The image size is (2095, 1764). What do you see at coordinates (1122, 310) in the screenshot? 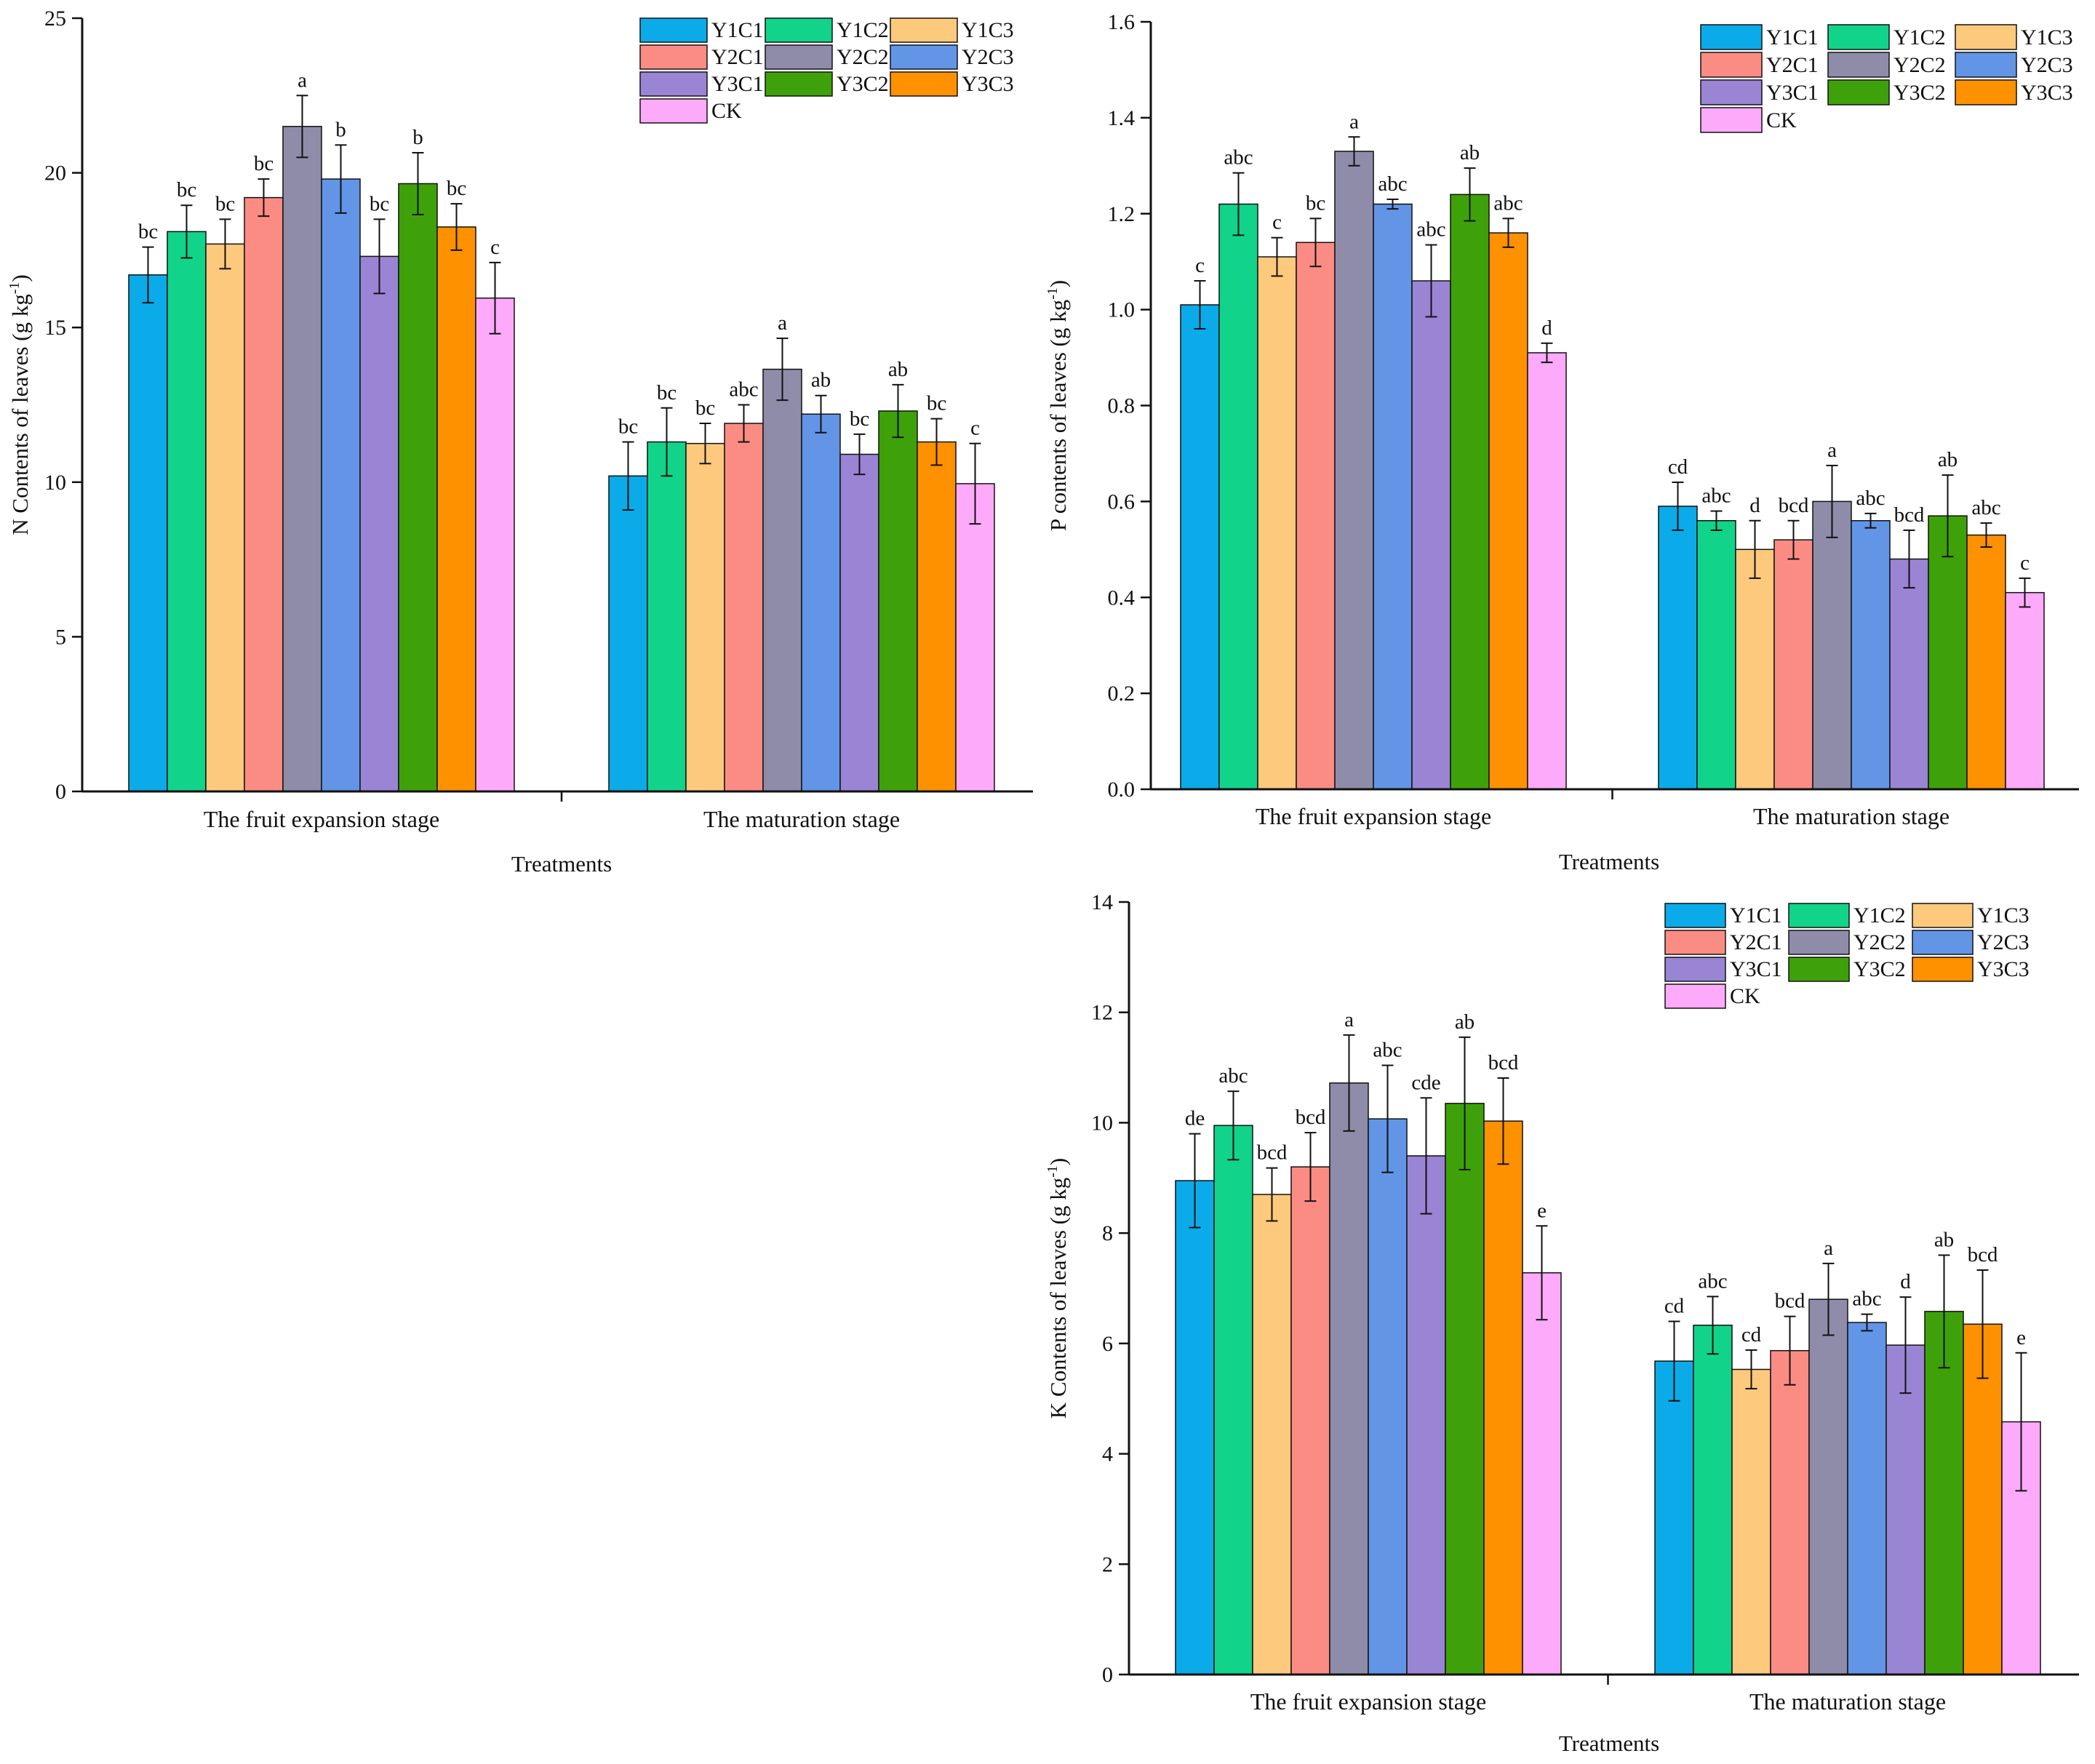
I see `y-tick-label: 1.0` at bounding box center [1122, 310].